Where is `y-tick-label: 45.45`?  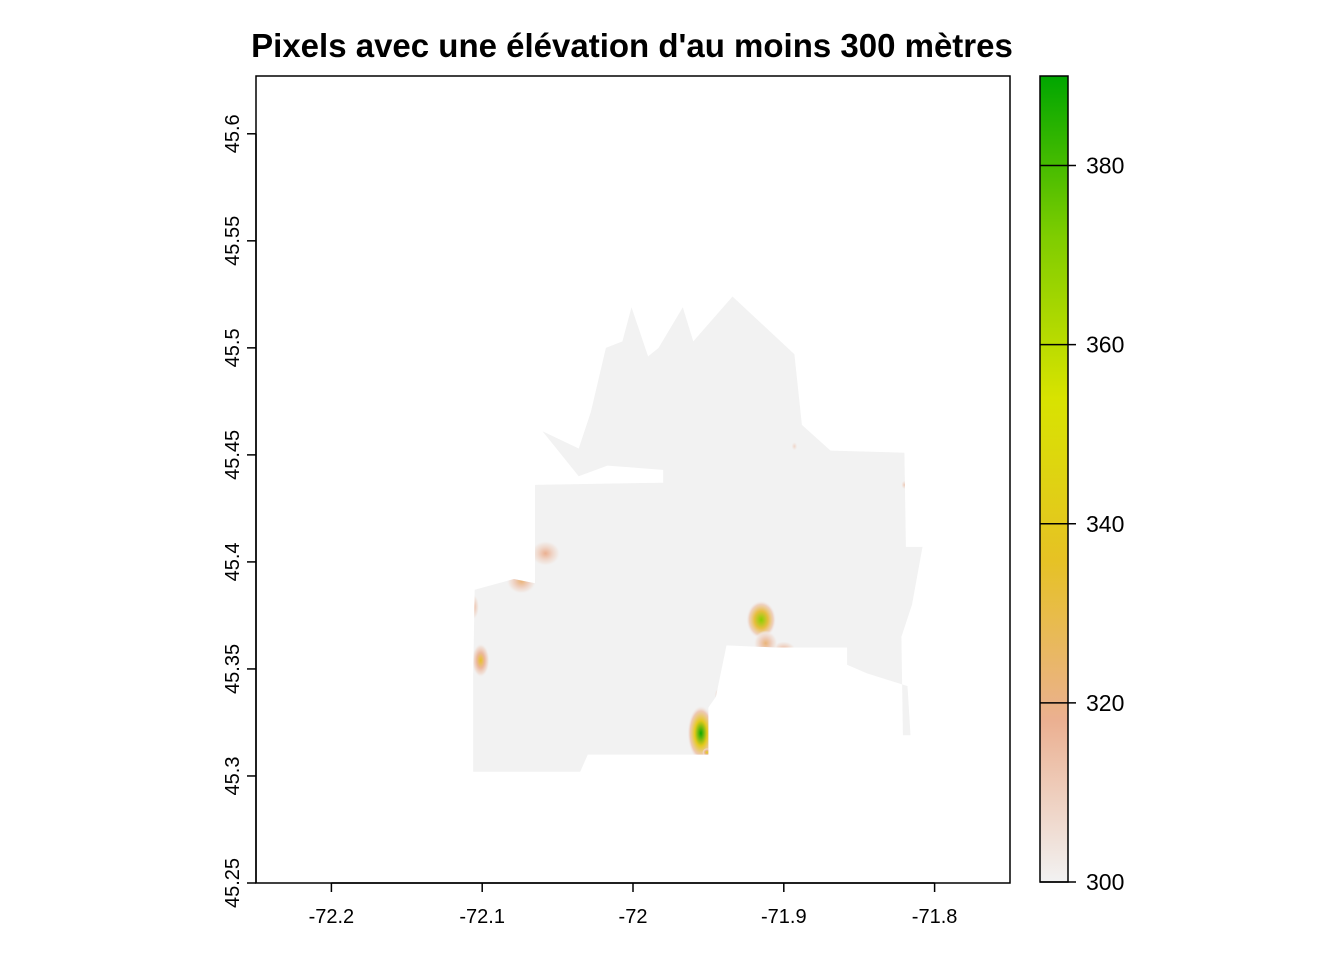
y-tick-label: 45.45 is located at coordinates (233, 455).